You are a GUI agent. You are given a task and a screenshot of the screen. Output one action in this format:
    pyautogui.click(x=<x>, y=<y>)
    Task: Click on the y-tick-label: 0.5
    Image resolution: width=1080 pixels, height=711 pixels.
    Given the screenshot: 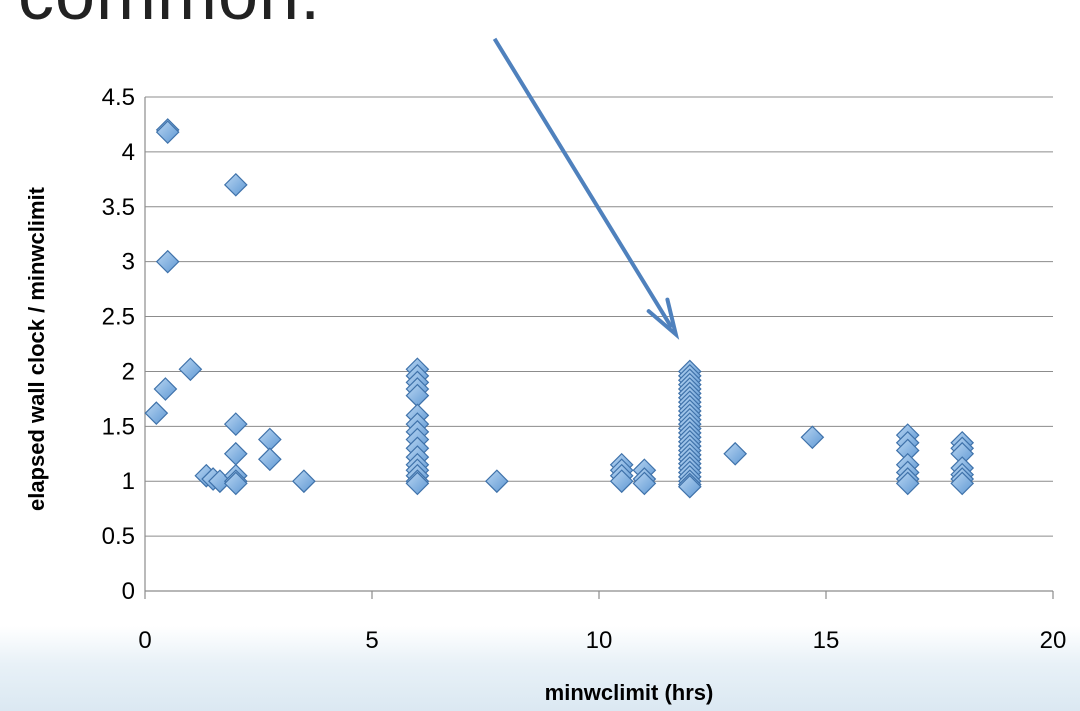 What is the action you would take?
    pyautogui.click(x=118, y=536)
    